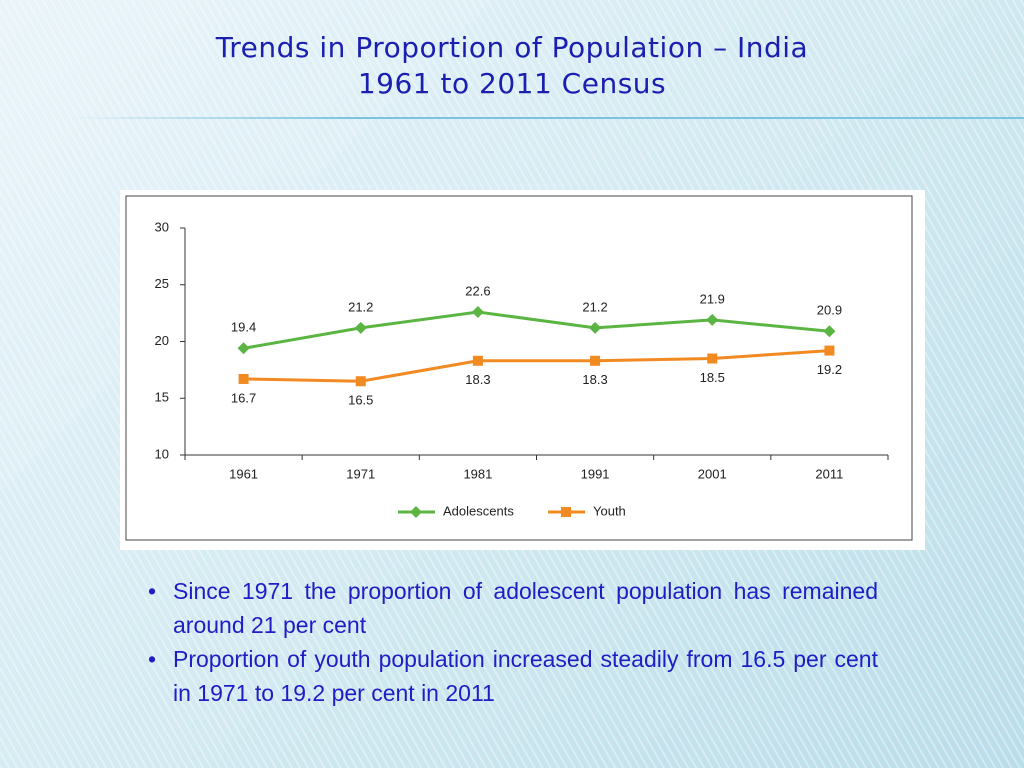 This screenshot has height=768, width=1024. What do you see at coordinates (162, 283) in the screenshot?
I see `y-tick-label: 25` at bounding box center [162, 283].